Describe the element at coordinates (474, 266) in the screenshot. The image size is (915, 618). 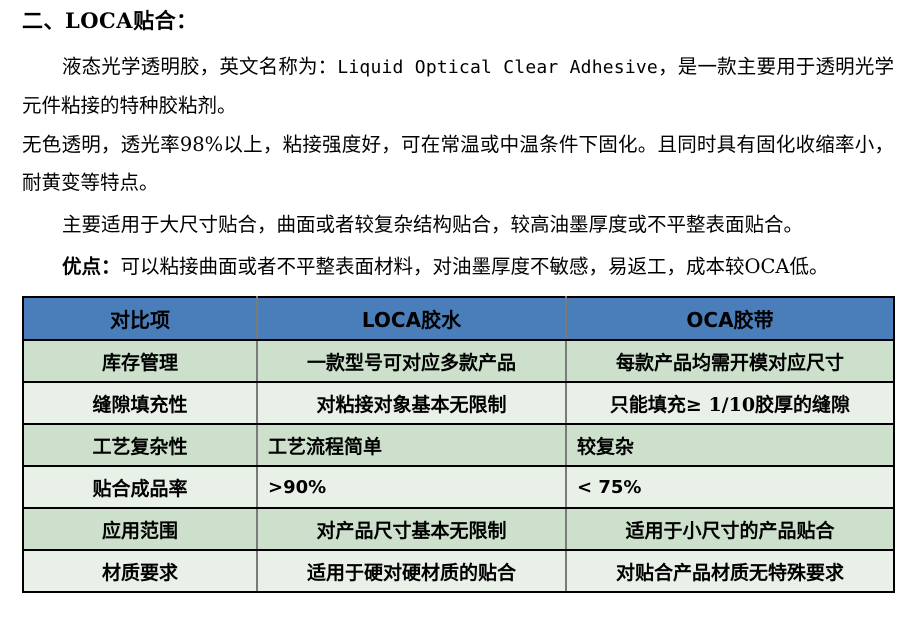
I see `paragraph-merits-text: 可以粘接曲面或者不平整表面材料，对油墨厚度不敏感，易返工，成本较OCA低。` at that location.